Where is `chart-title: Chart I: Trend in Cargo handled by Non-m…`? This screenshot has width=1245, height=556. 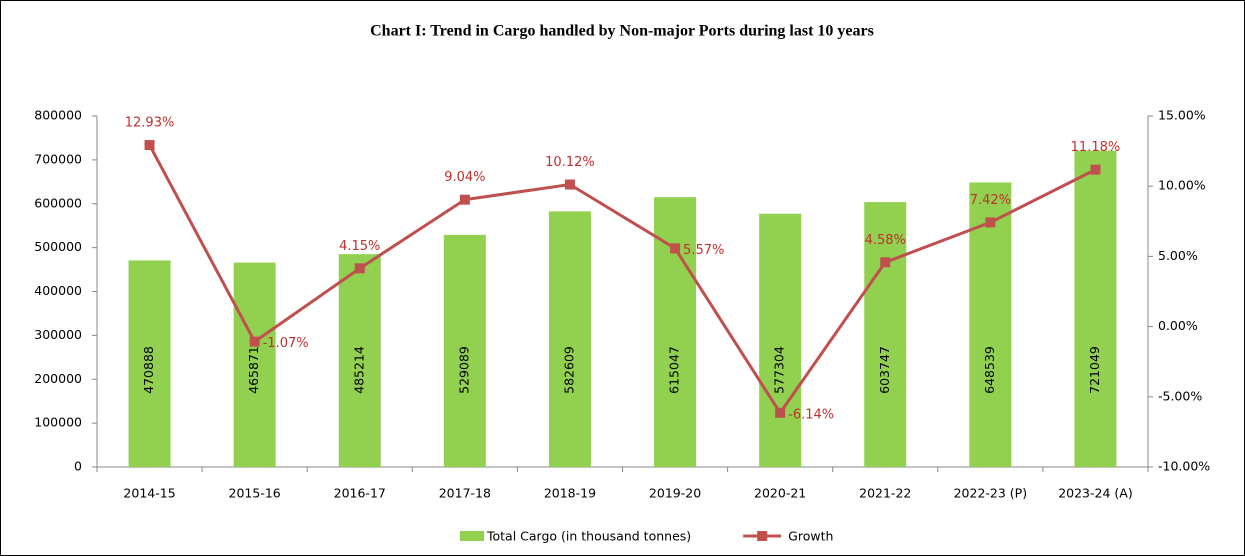
chart-title: Chart I: Trend in Cargo handled by Non-m… is located at coordinates (622, 31).